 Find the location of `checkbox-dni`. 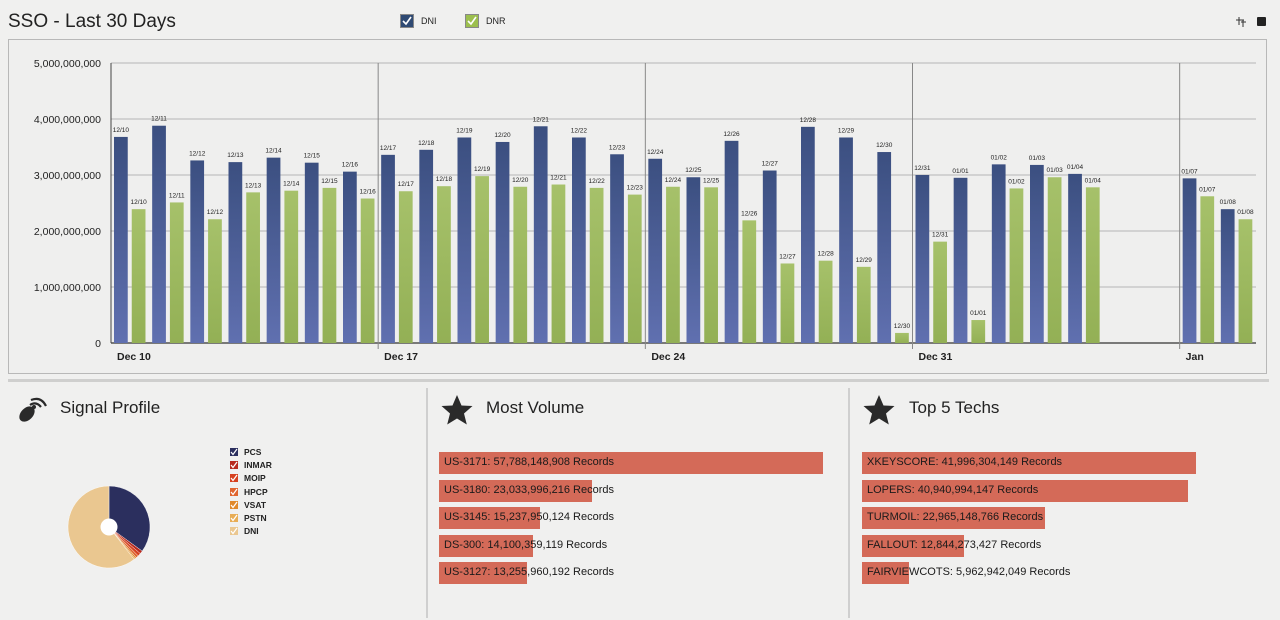

checkbox-dni is located at coordinates (407, 21).